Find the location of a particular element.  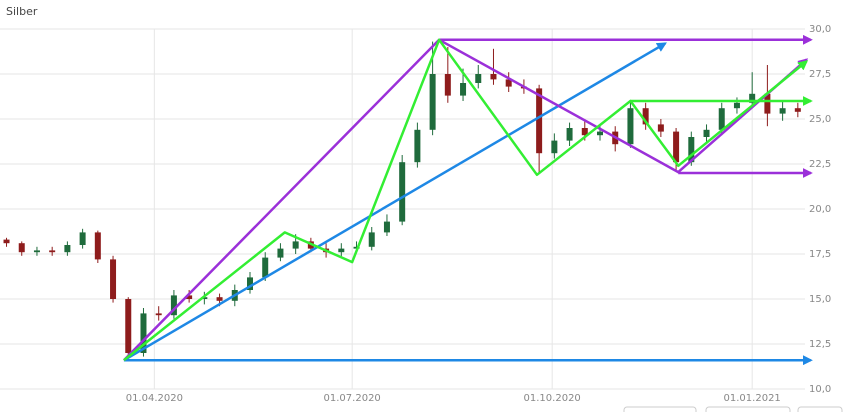

y-tick-label: 15,0 is located at coordinates (820, 299).